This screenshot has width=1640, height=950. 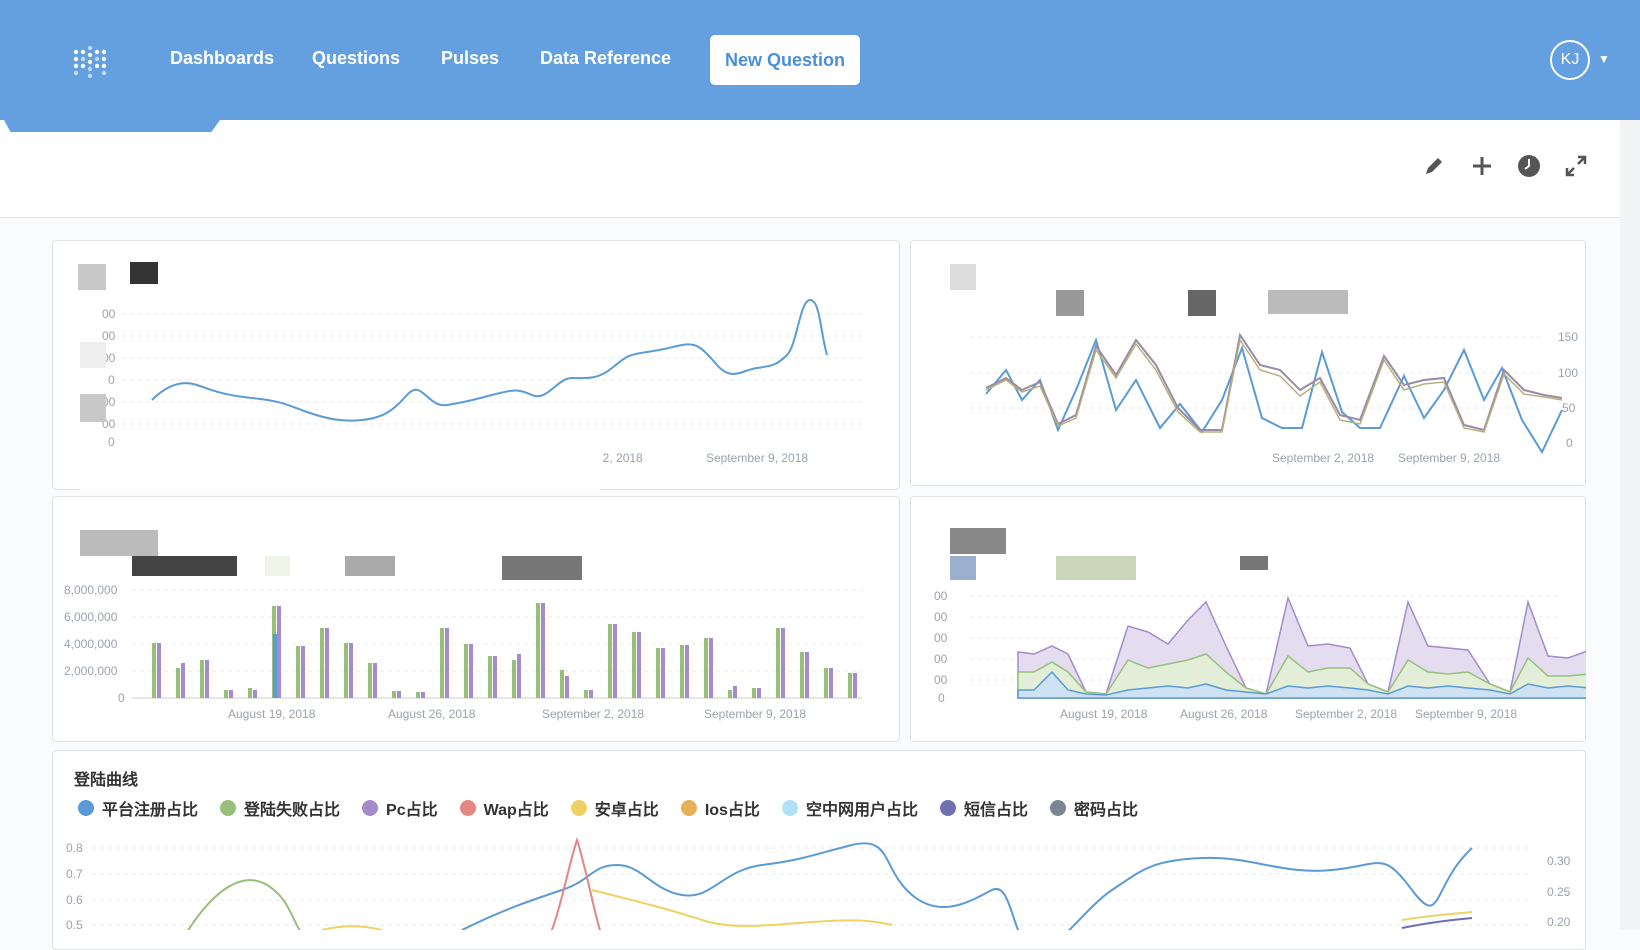 What do you see at coordinates (732, 810) in the screenshot?
I see `legend-label: Ios占比` at bounding box center [732, 810].